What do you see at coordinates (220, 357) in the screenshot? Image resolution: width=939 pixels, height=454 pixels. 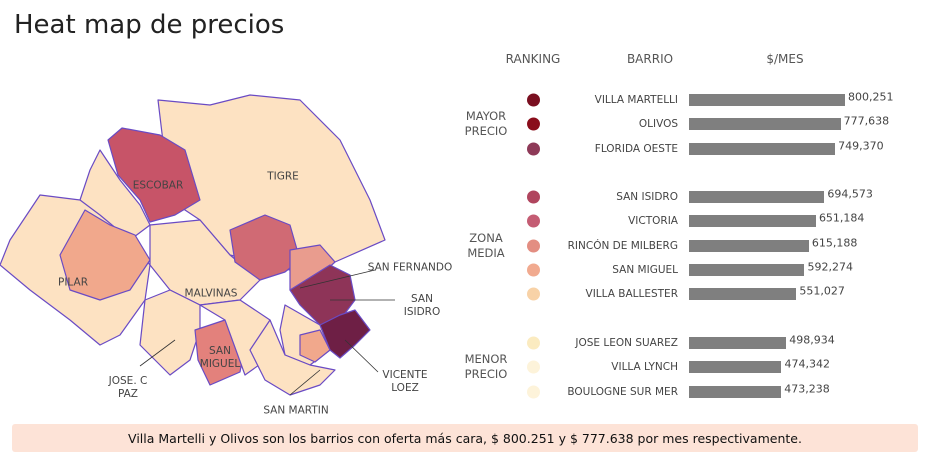 I see `map-label: SAN MIGUEL` at bounding box center [220, 357].